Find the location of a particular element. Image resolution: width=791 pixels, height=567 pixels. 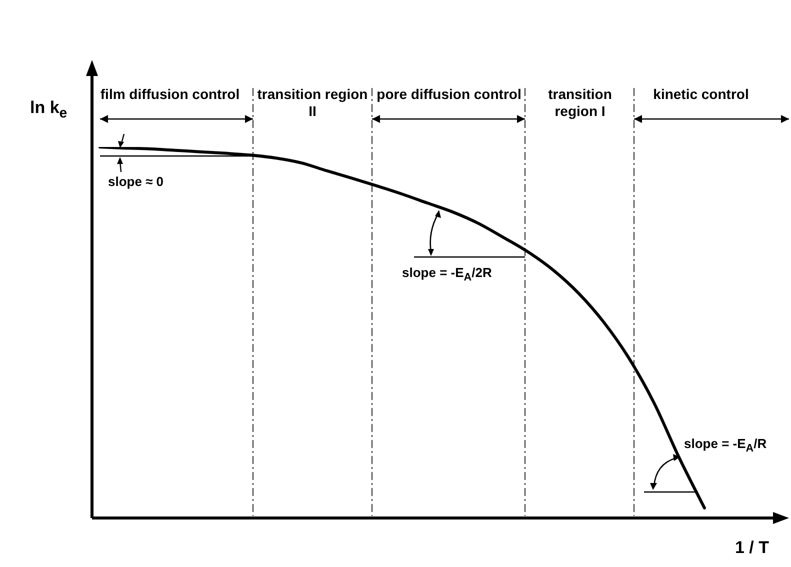

annotation: slope = -E$_{A}$/2R is located at coordinates (447, 274).